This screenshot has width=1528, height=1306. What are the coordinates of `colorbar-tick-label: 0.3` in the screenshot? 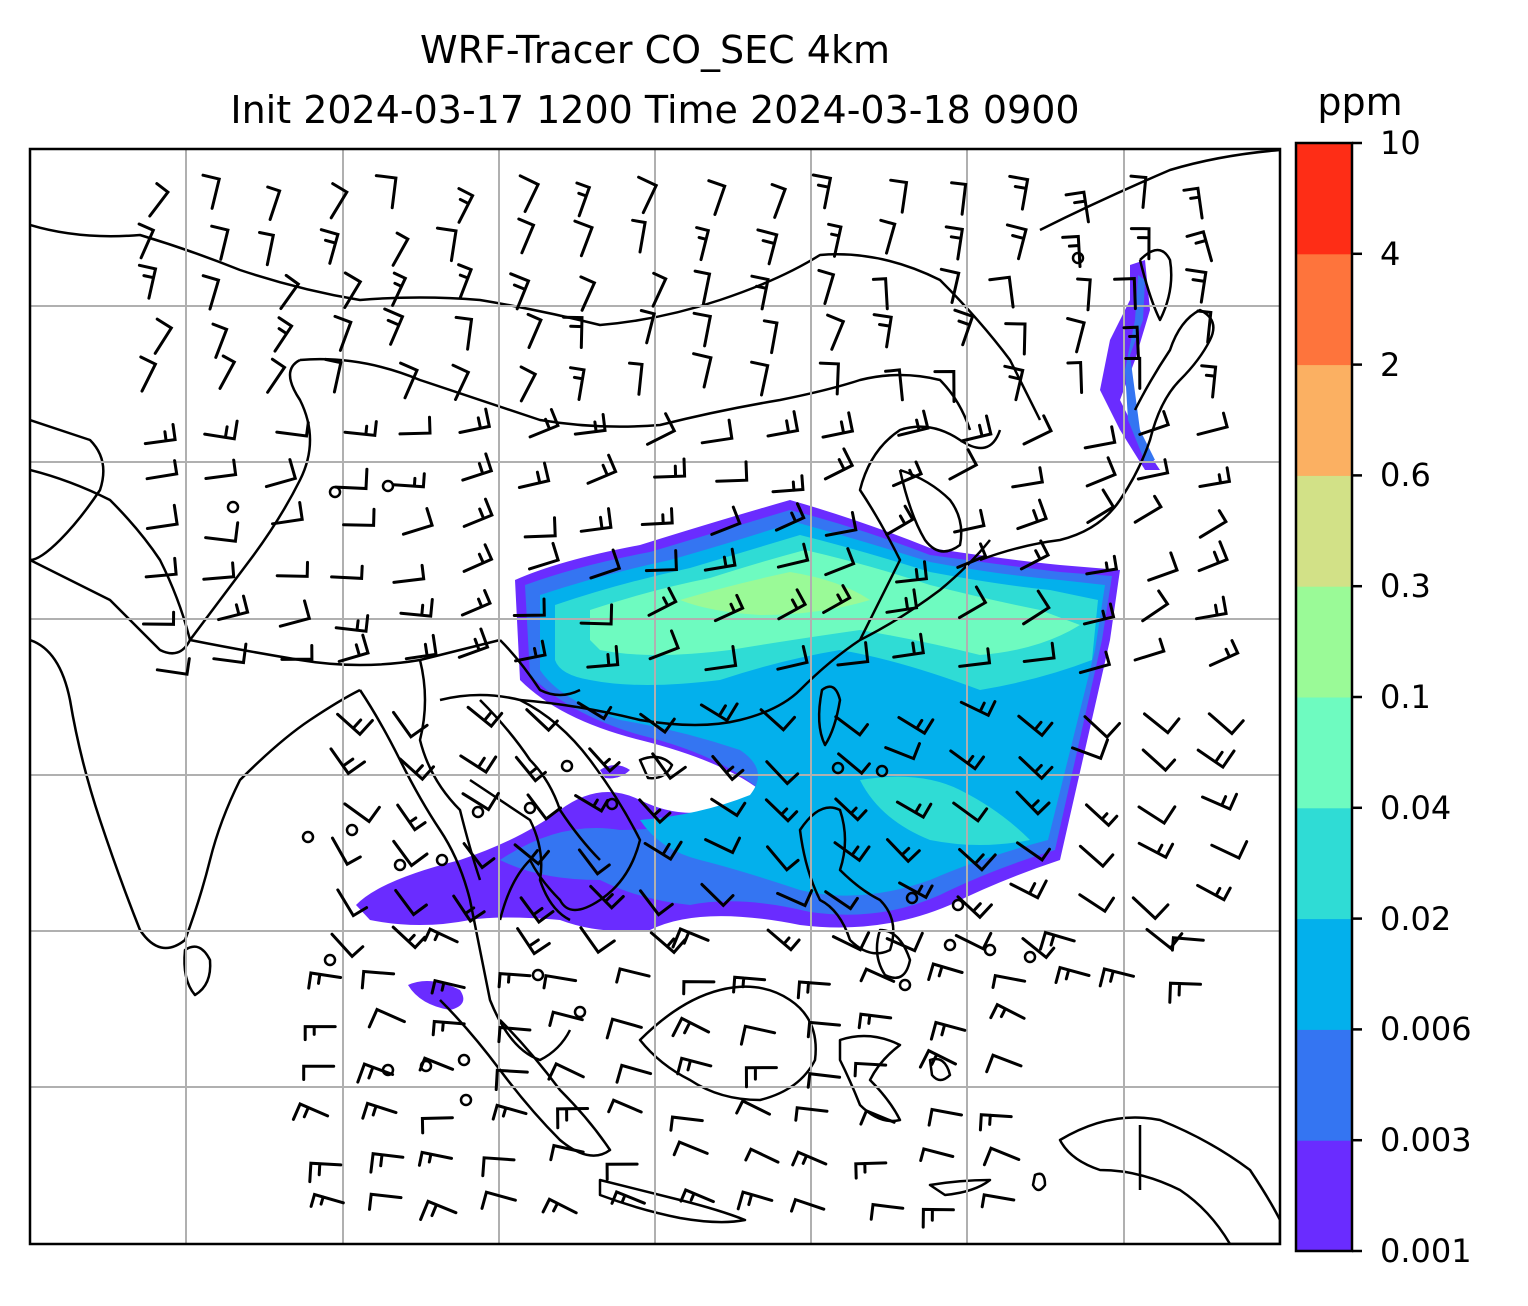 It's located at (1405, 586).